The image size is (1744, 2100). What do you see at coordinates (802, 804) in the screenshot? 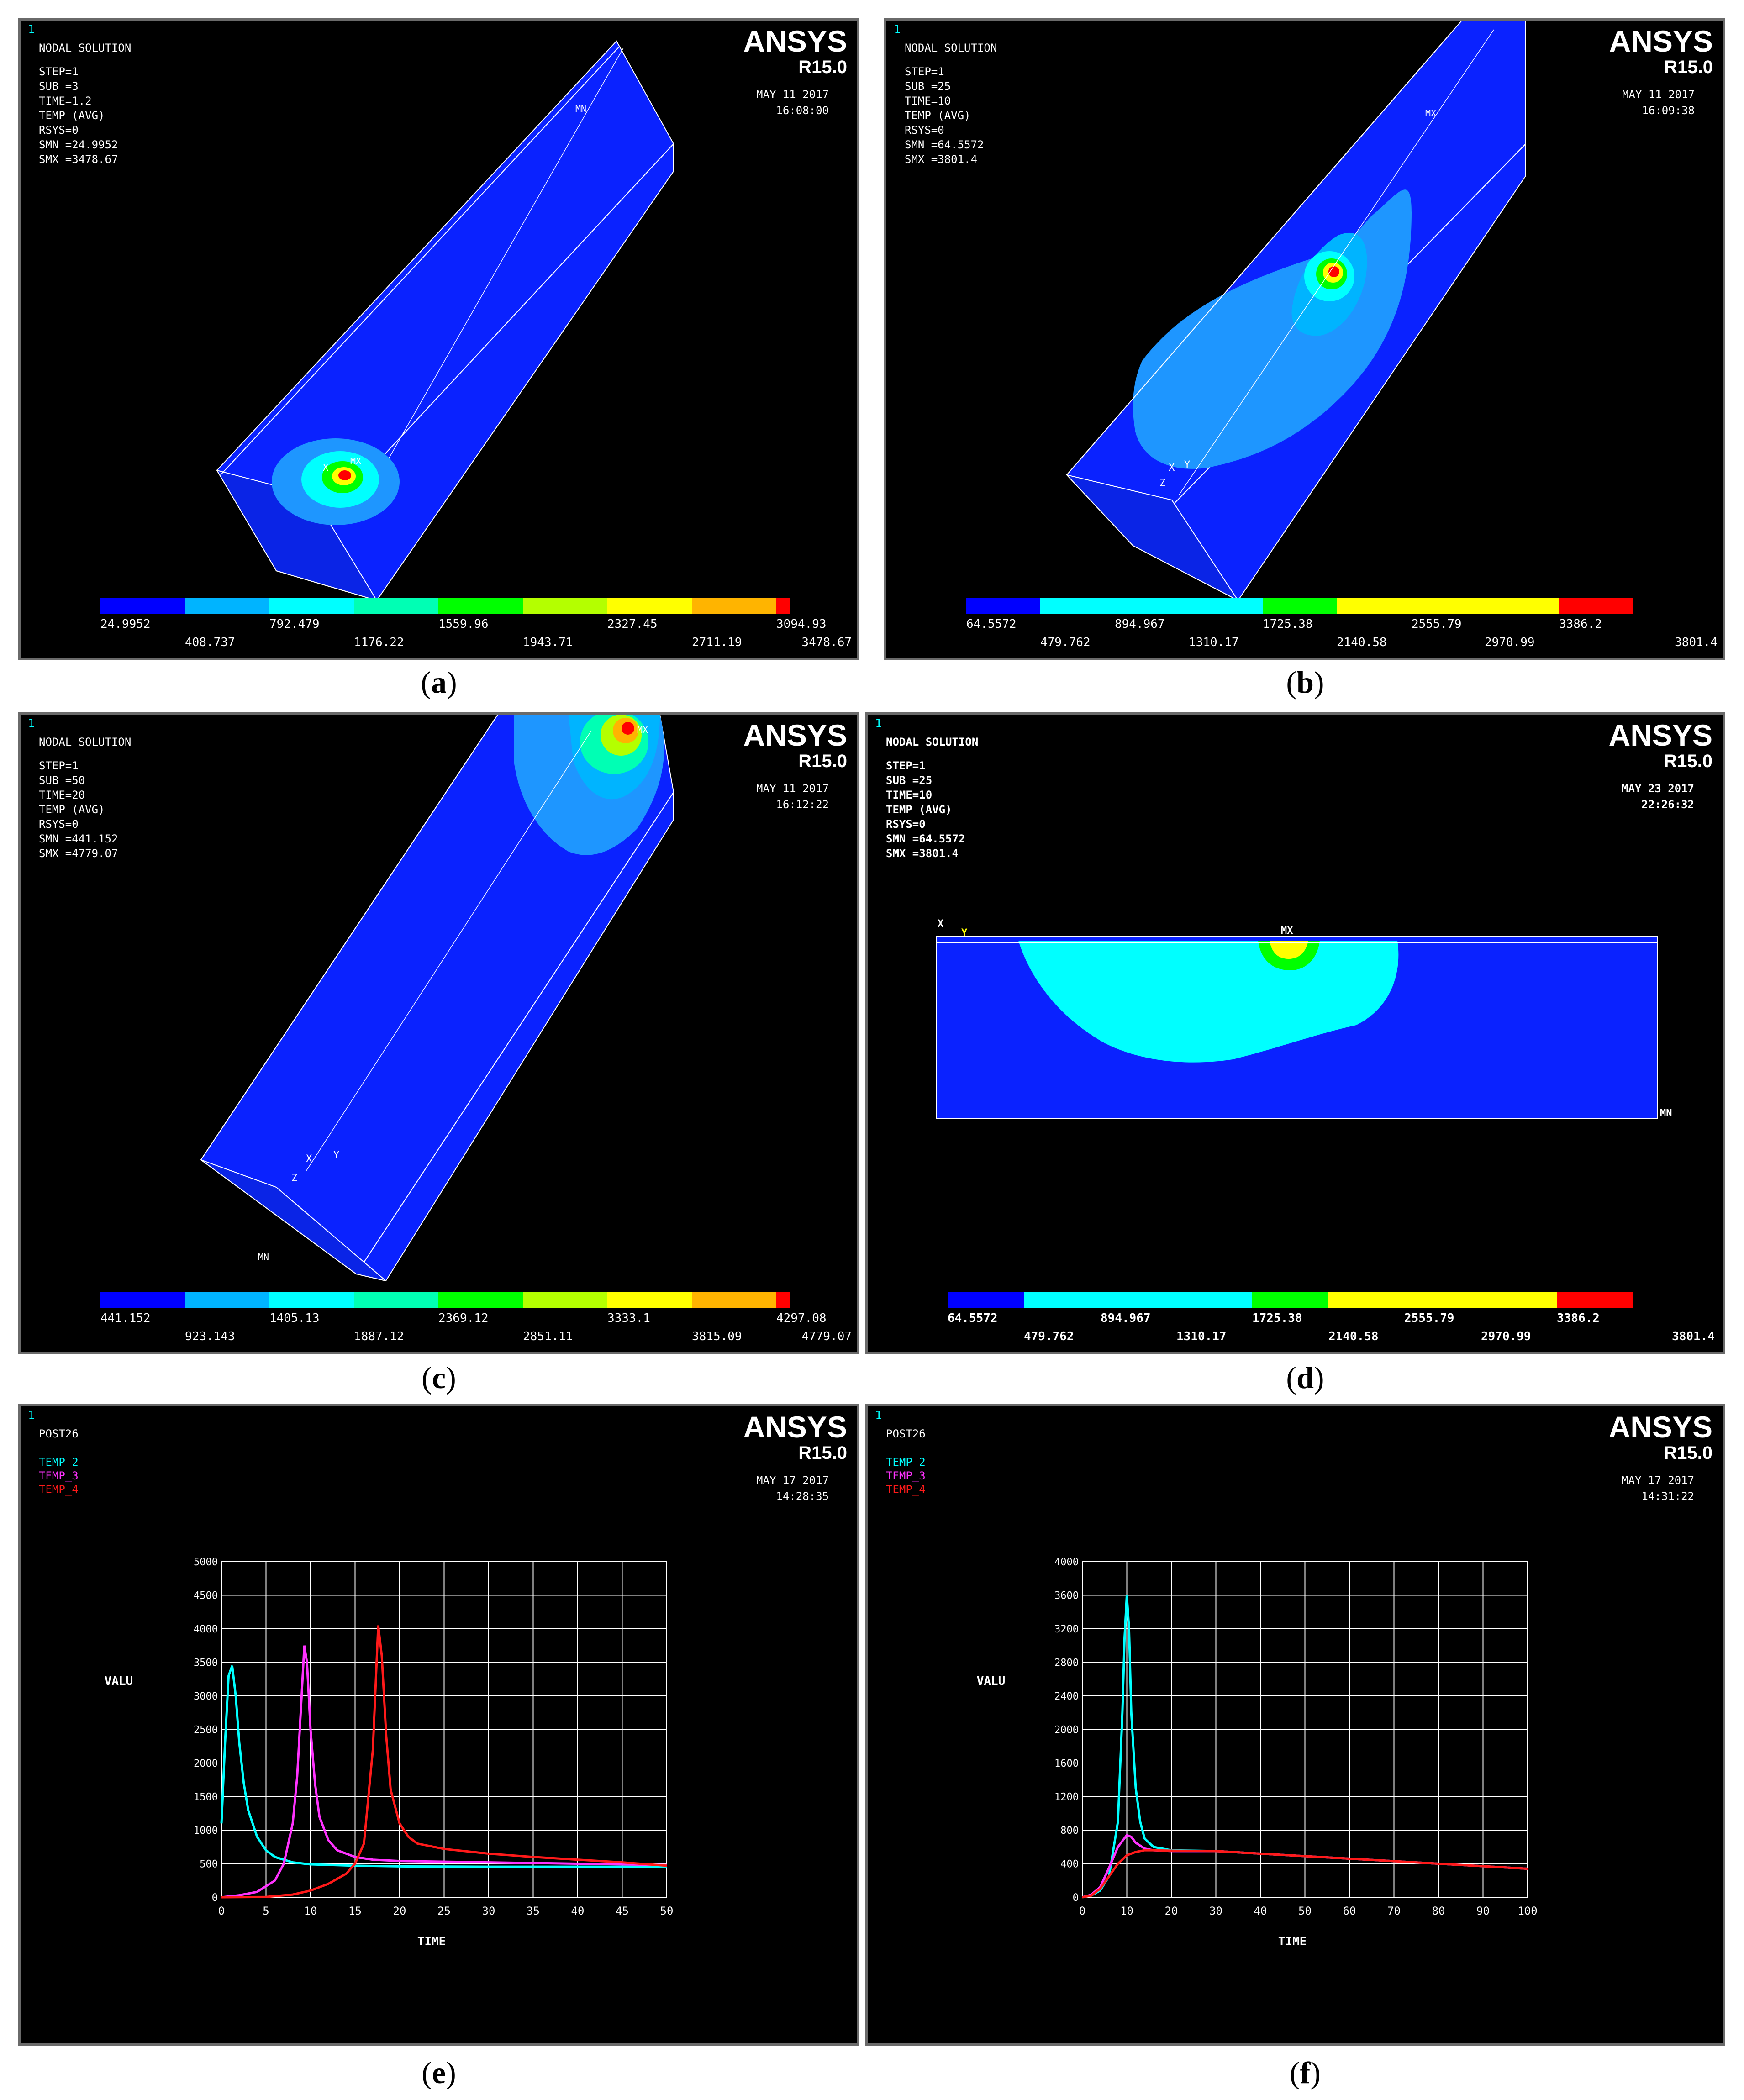
I see `time-label: 16:12:22` at bounding box center [802, 804].